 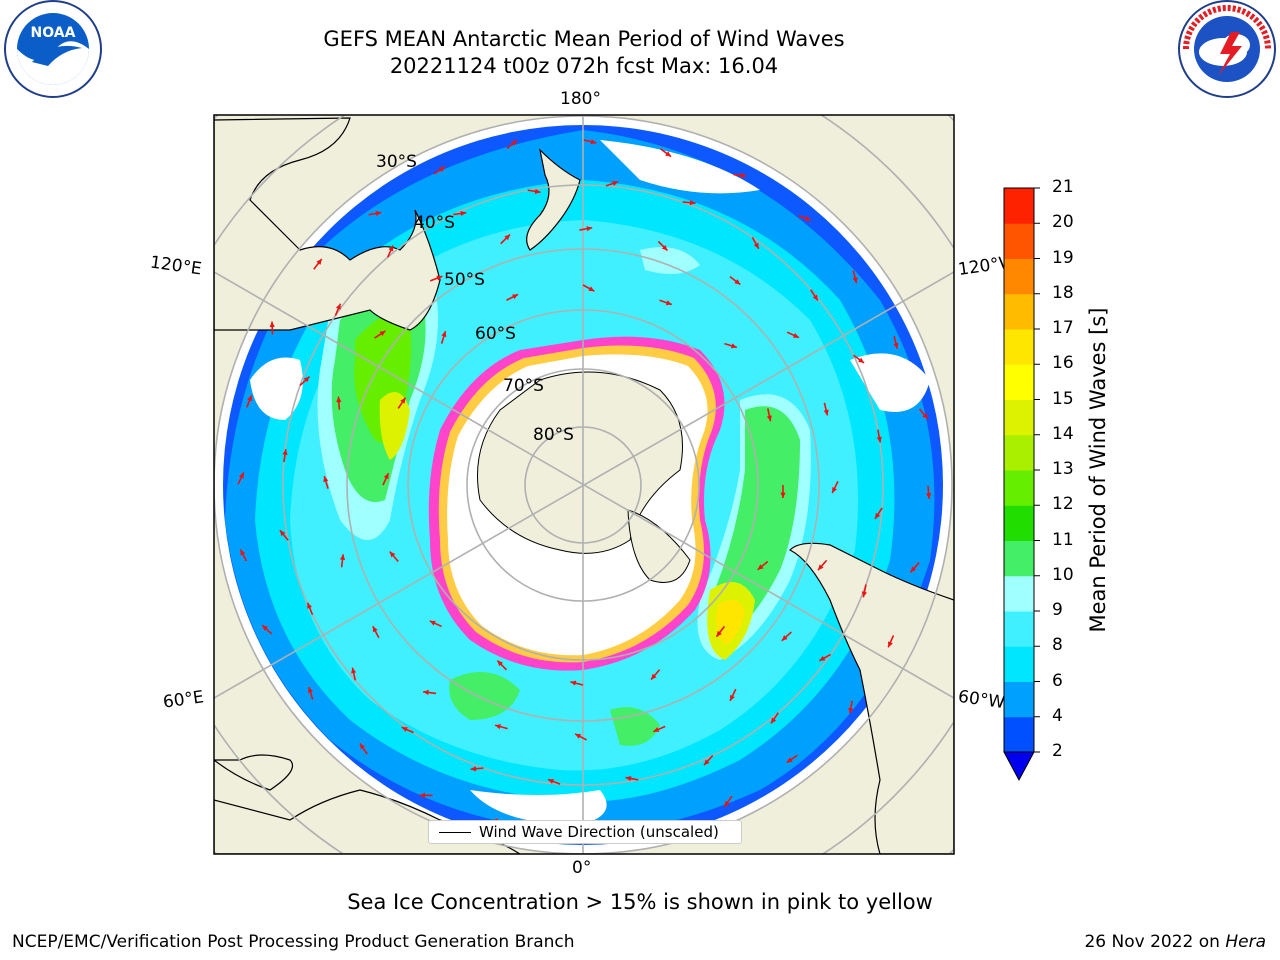 I want to click on antarctica, so click(x=576, y=503).